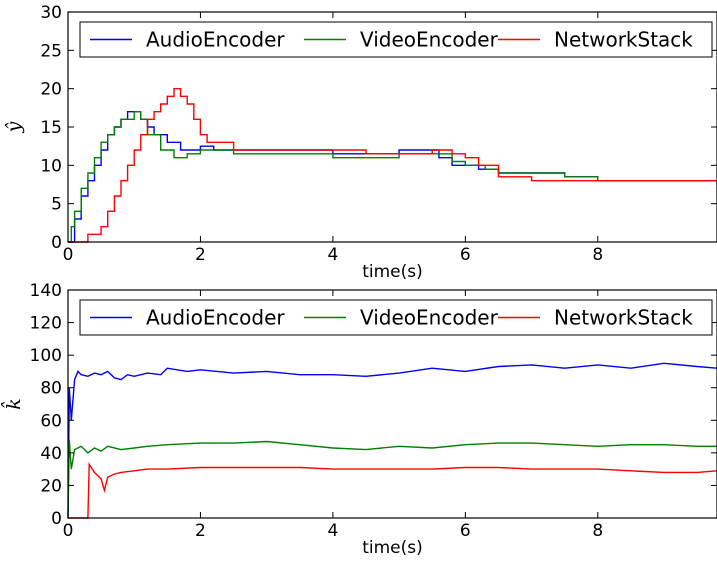 Image resolution: width=717 pixels, height=565 pixels. I want to click on top-legend-label-network: NetworkStack, so click(623, 40).